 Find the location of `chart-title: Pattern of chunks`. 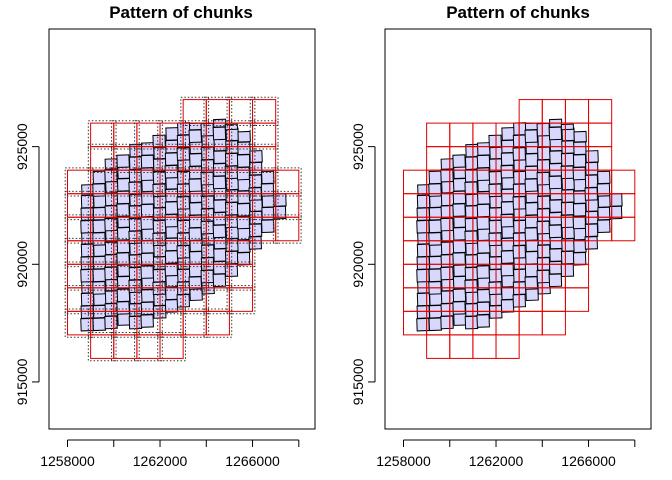

chart-title: Pattern of chunks is located at coordinates (518, 12).